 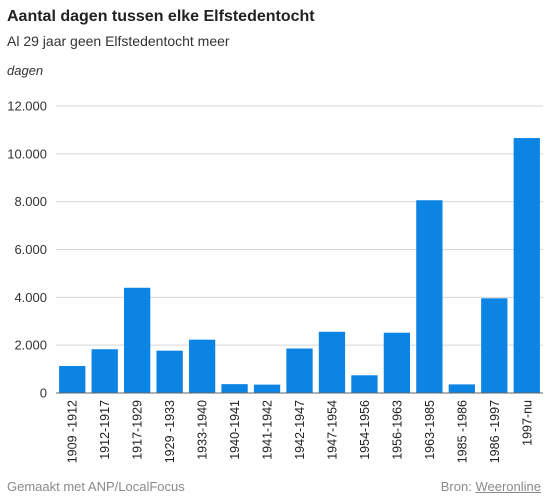 I want to click on x-tick-label: 1917-1929, so click(x=138, y=430).